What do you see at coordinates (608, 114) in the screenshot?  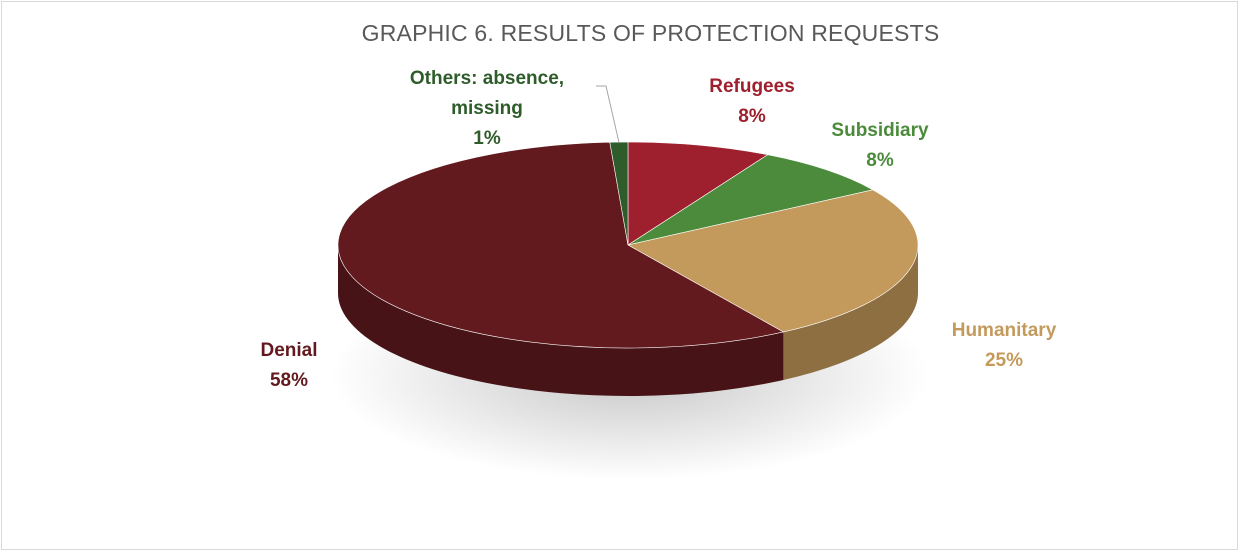 I see `leader-line-others` at bounding box center [608, 114].